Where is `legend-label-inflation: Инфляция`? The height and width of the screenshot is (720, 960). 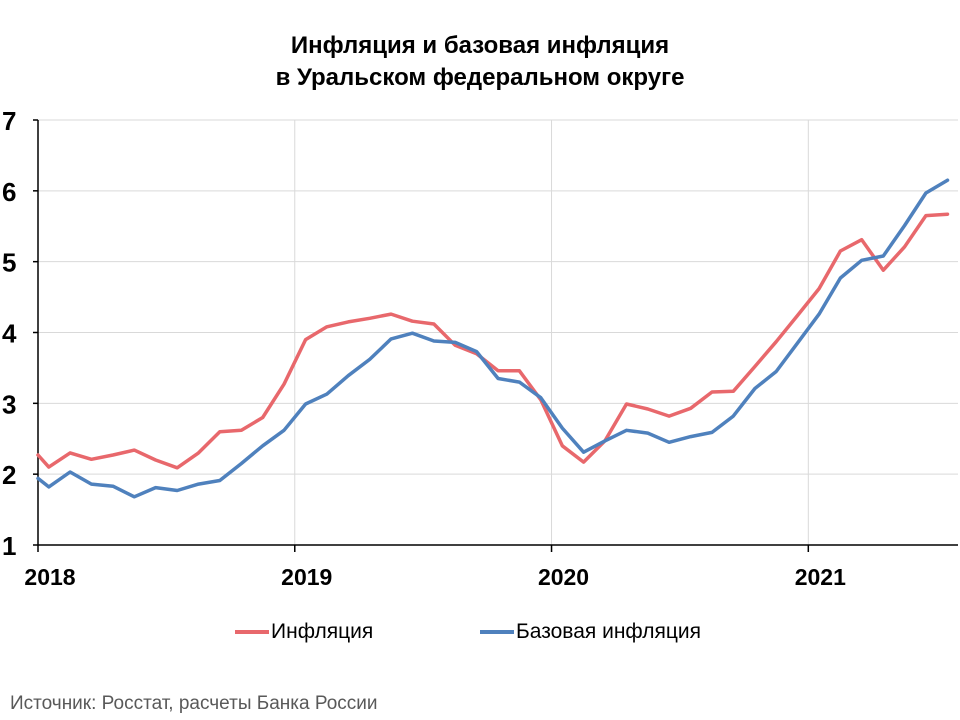
legend-label-inflation: Инфляция is located at coordinates (322, 631).